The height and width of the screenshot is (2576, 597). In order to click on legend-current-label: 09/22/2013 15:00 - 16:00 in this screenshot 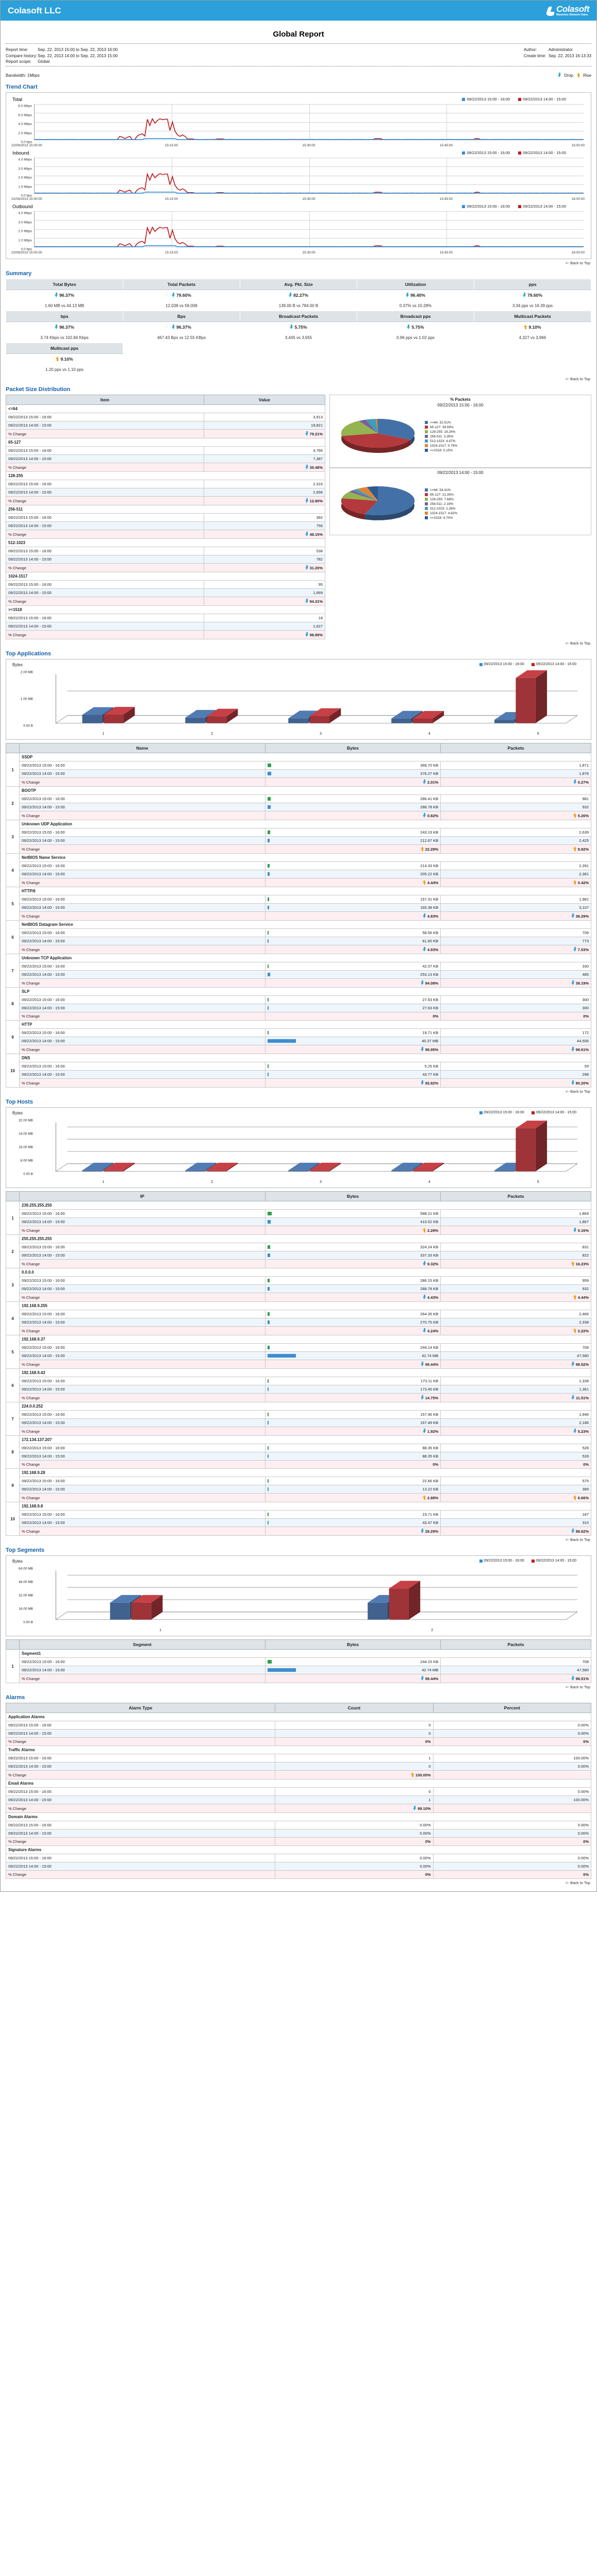, I will do `click(489, 99)`.